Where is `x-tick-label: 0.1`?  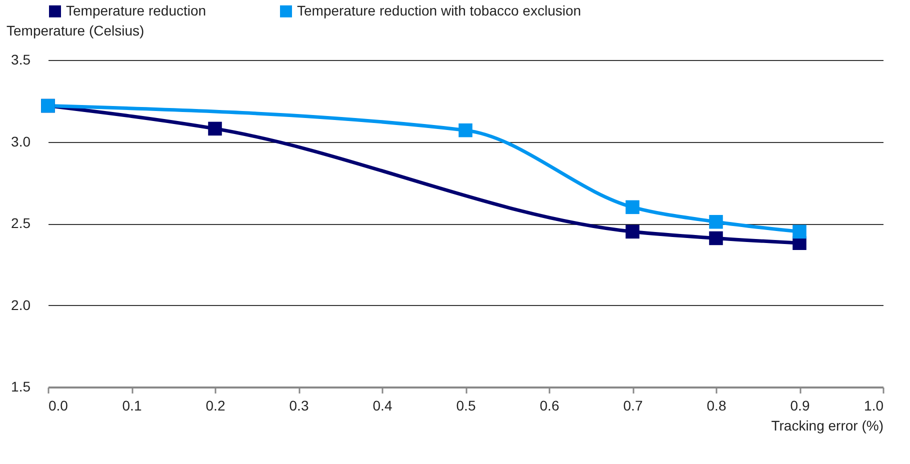 x-tick-label: 0.1 is located at coordinates (132, 406).